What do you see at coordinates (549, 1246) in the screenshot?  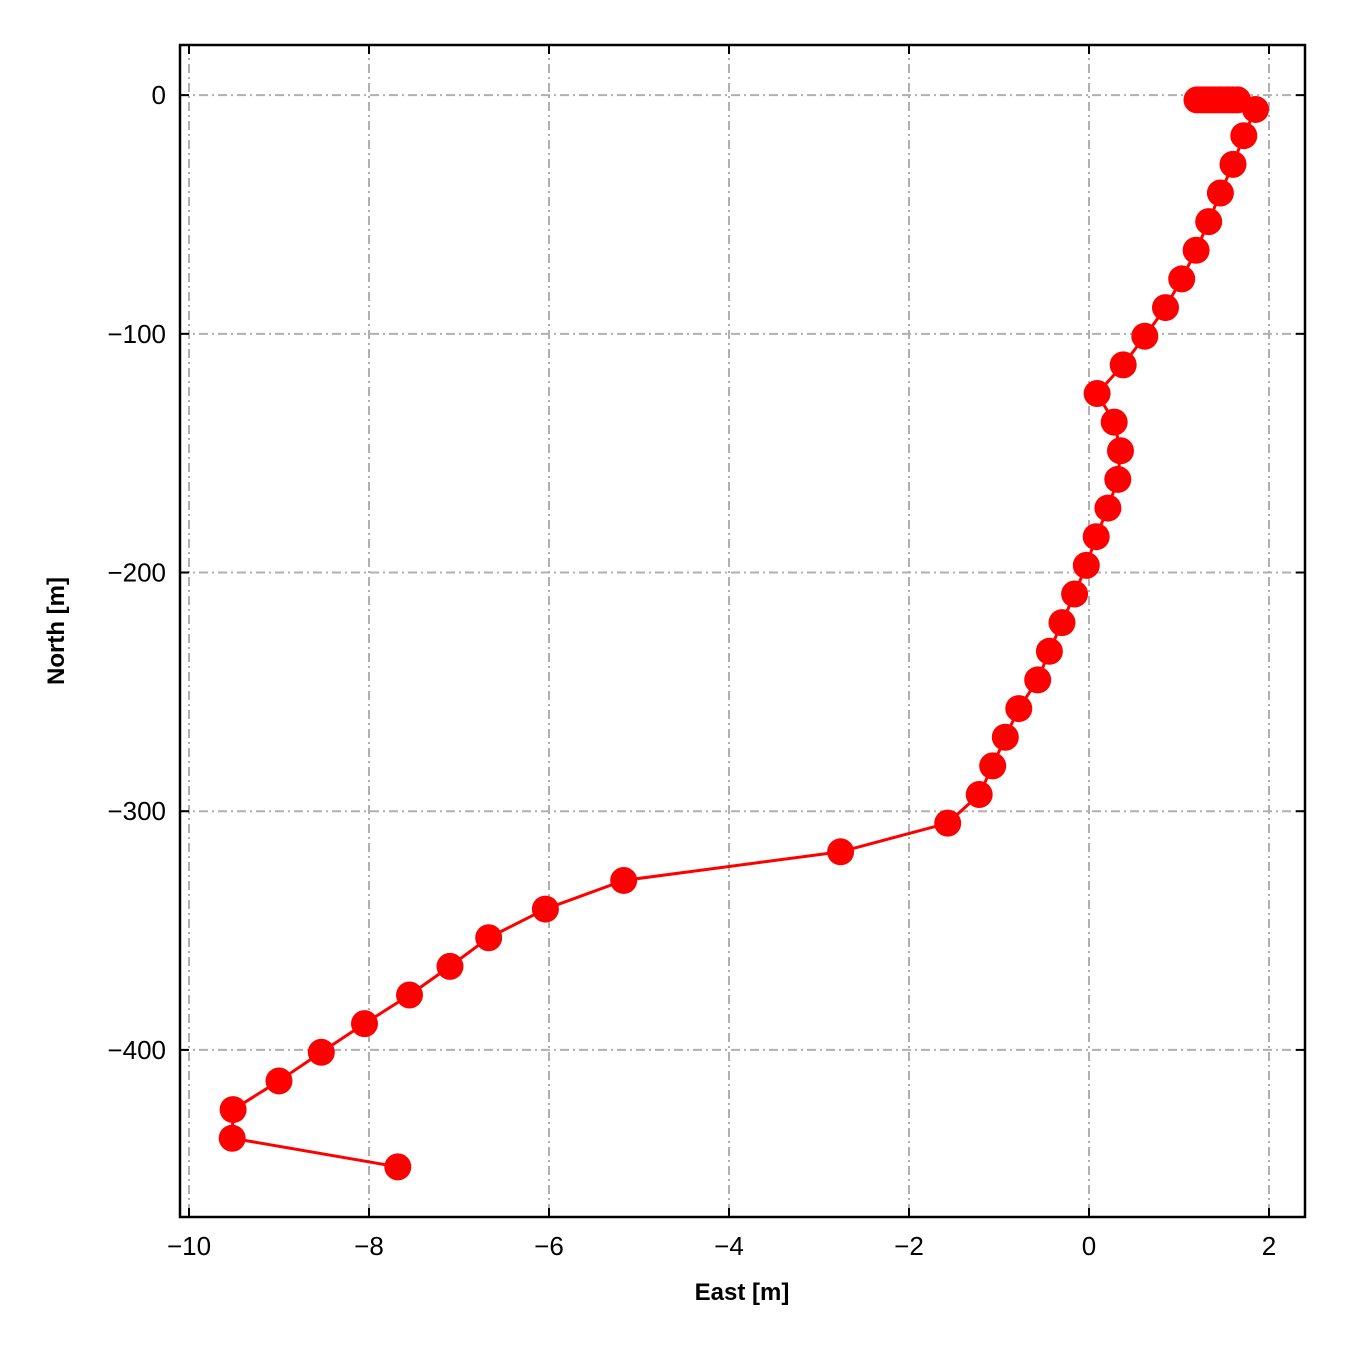 I see `x-tick-label: −6` at bounding box center [549, 1246].